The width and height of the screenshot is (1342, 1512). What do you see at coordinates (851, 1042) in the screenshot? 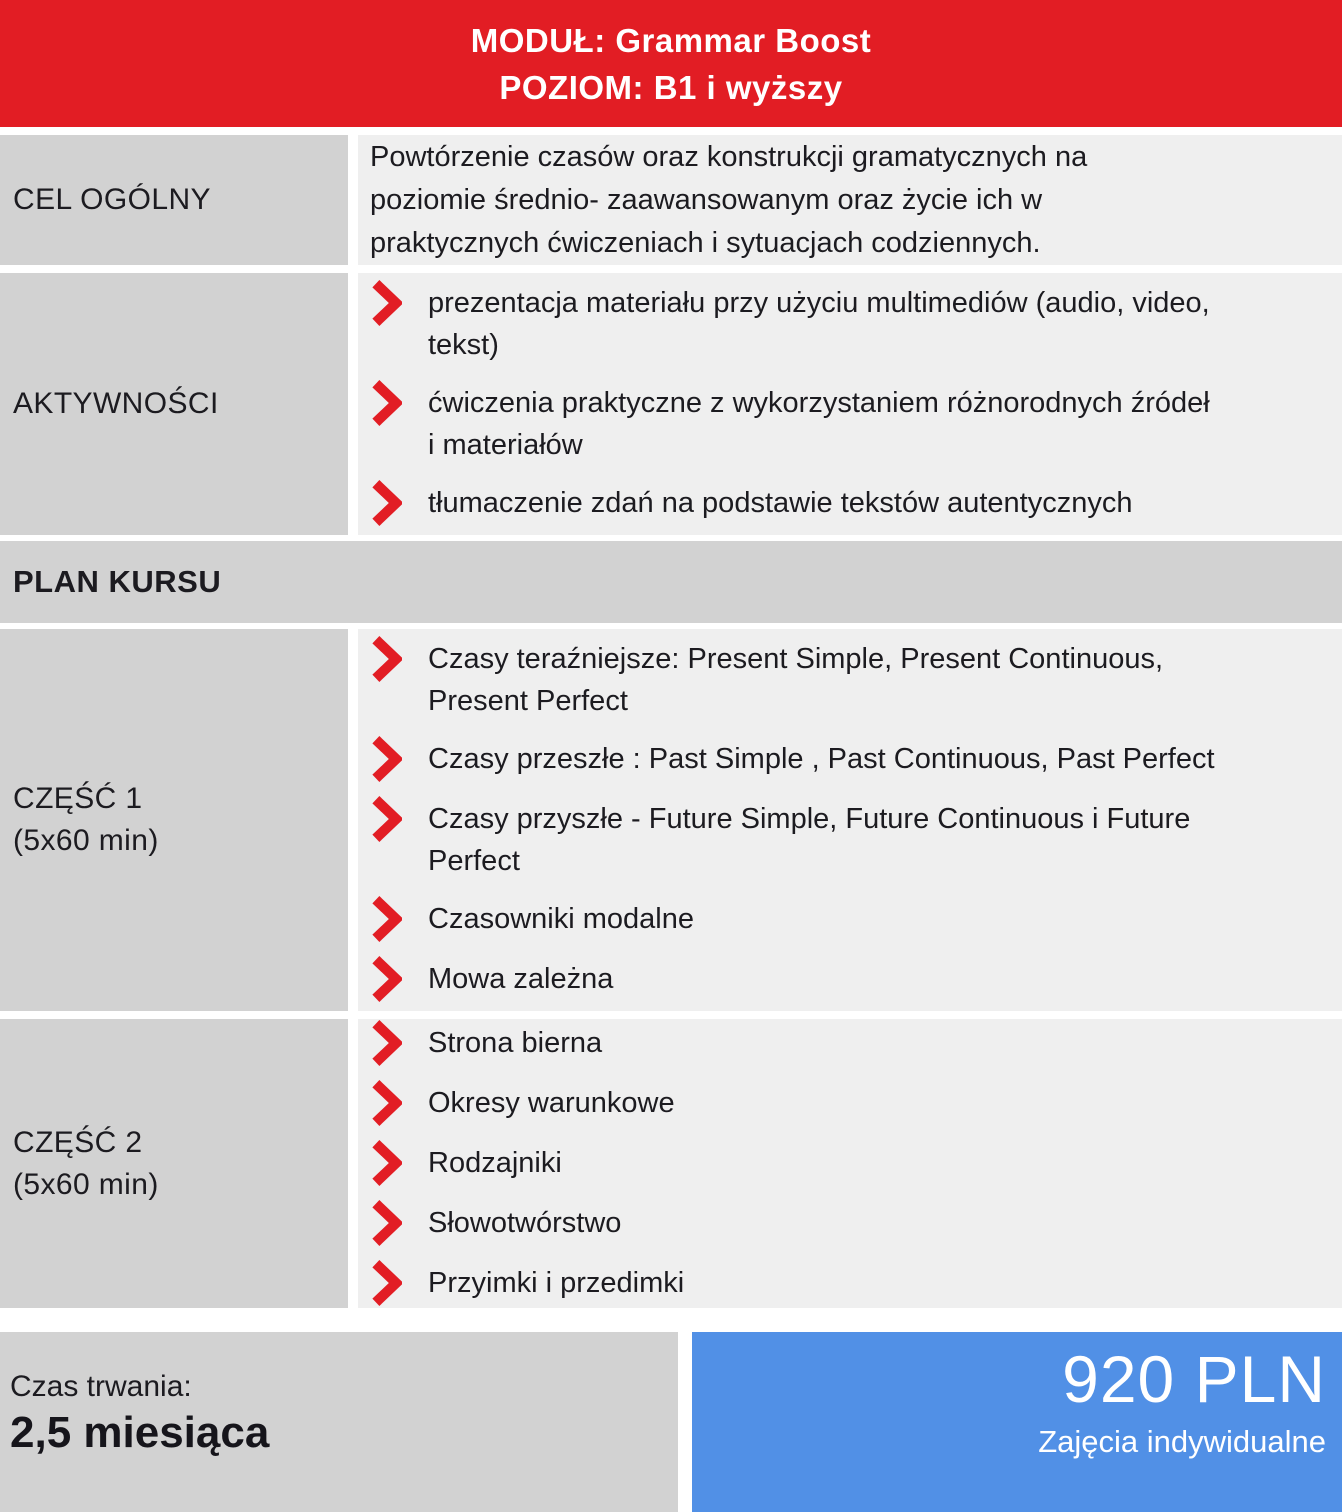
I see `list-item: Strona bierna` at bounding box center [851, 1042].